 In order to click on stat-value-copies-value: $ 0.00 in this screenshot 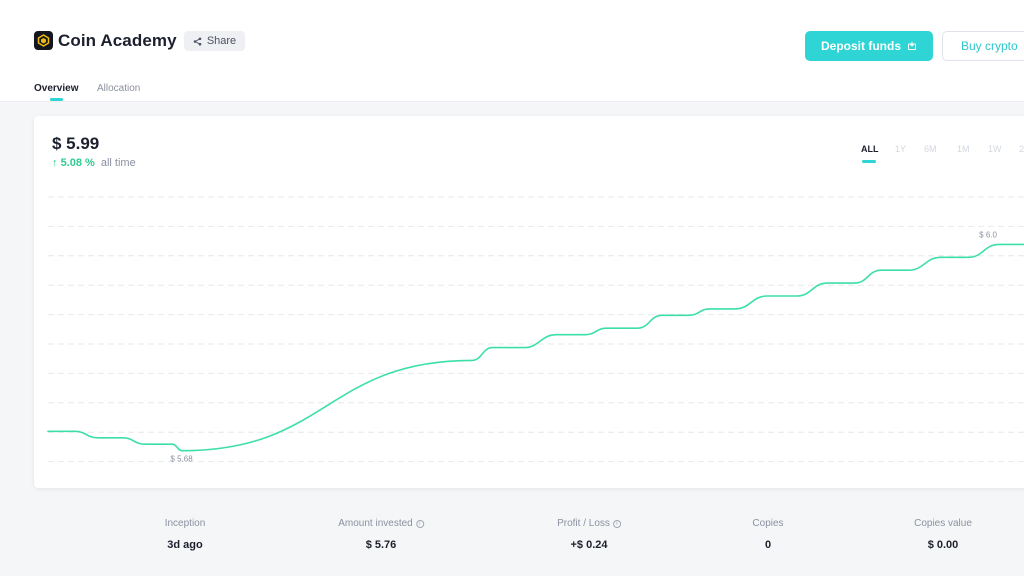, I will do `click(943, 545)`.